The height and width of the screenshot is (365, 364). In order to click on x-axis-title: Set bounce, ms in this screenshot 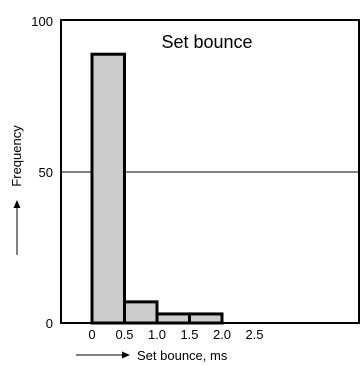, I will do `click(152, 355)`.